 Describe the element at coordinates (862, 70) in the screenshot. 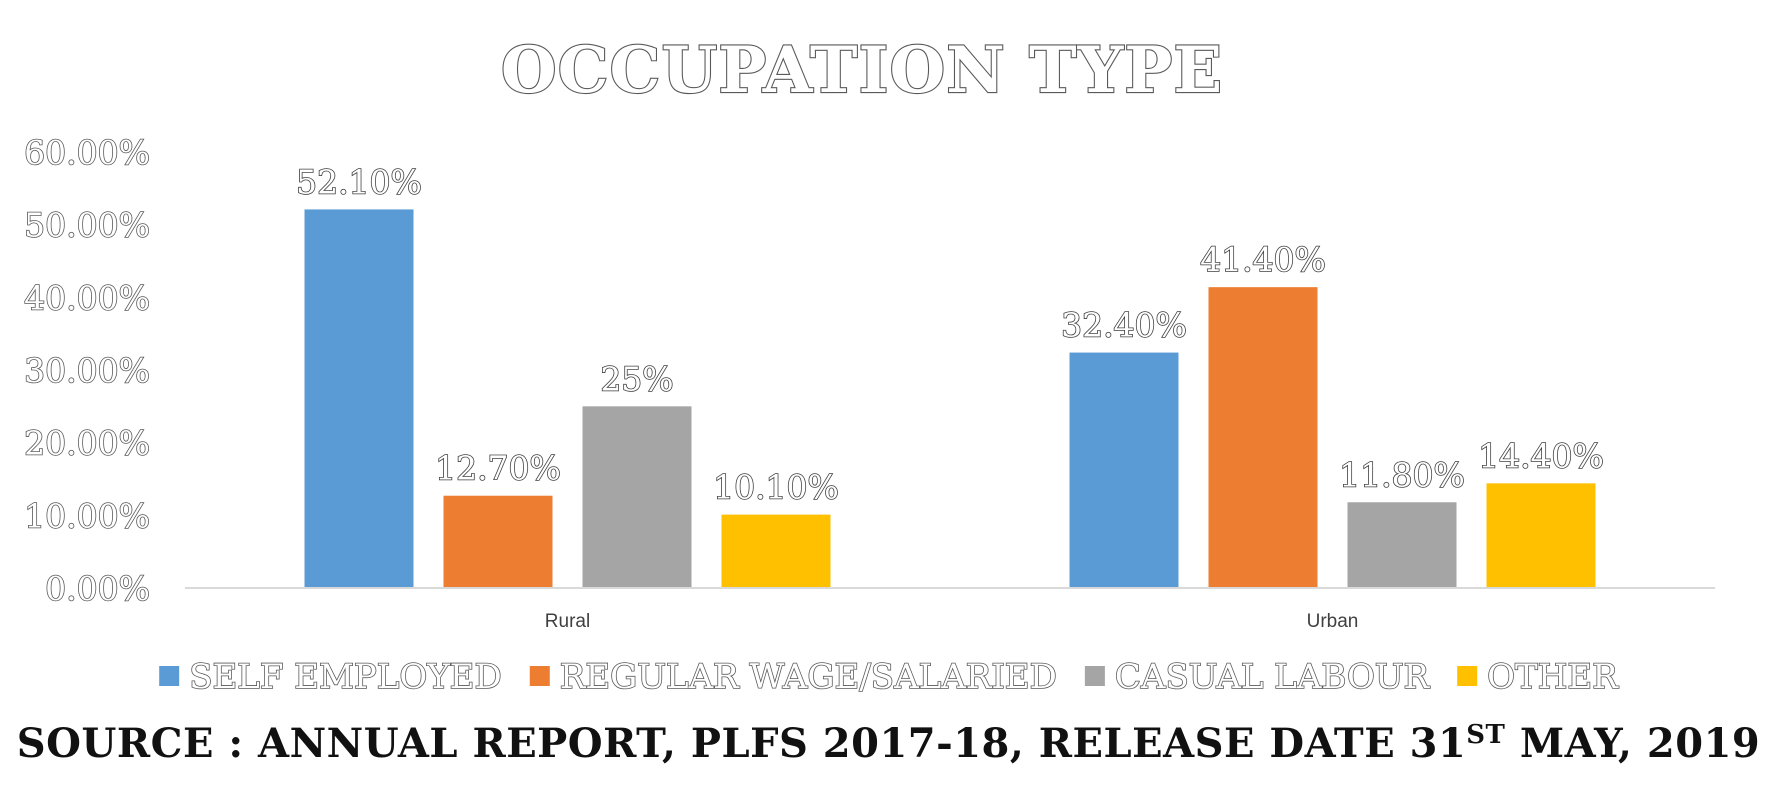

I see `chart-title: OCCUPATION TYPE` at that location.